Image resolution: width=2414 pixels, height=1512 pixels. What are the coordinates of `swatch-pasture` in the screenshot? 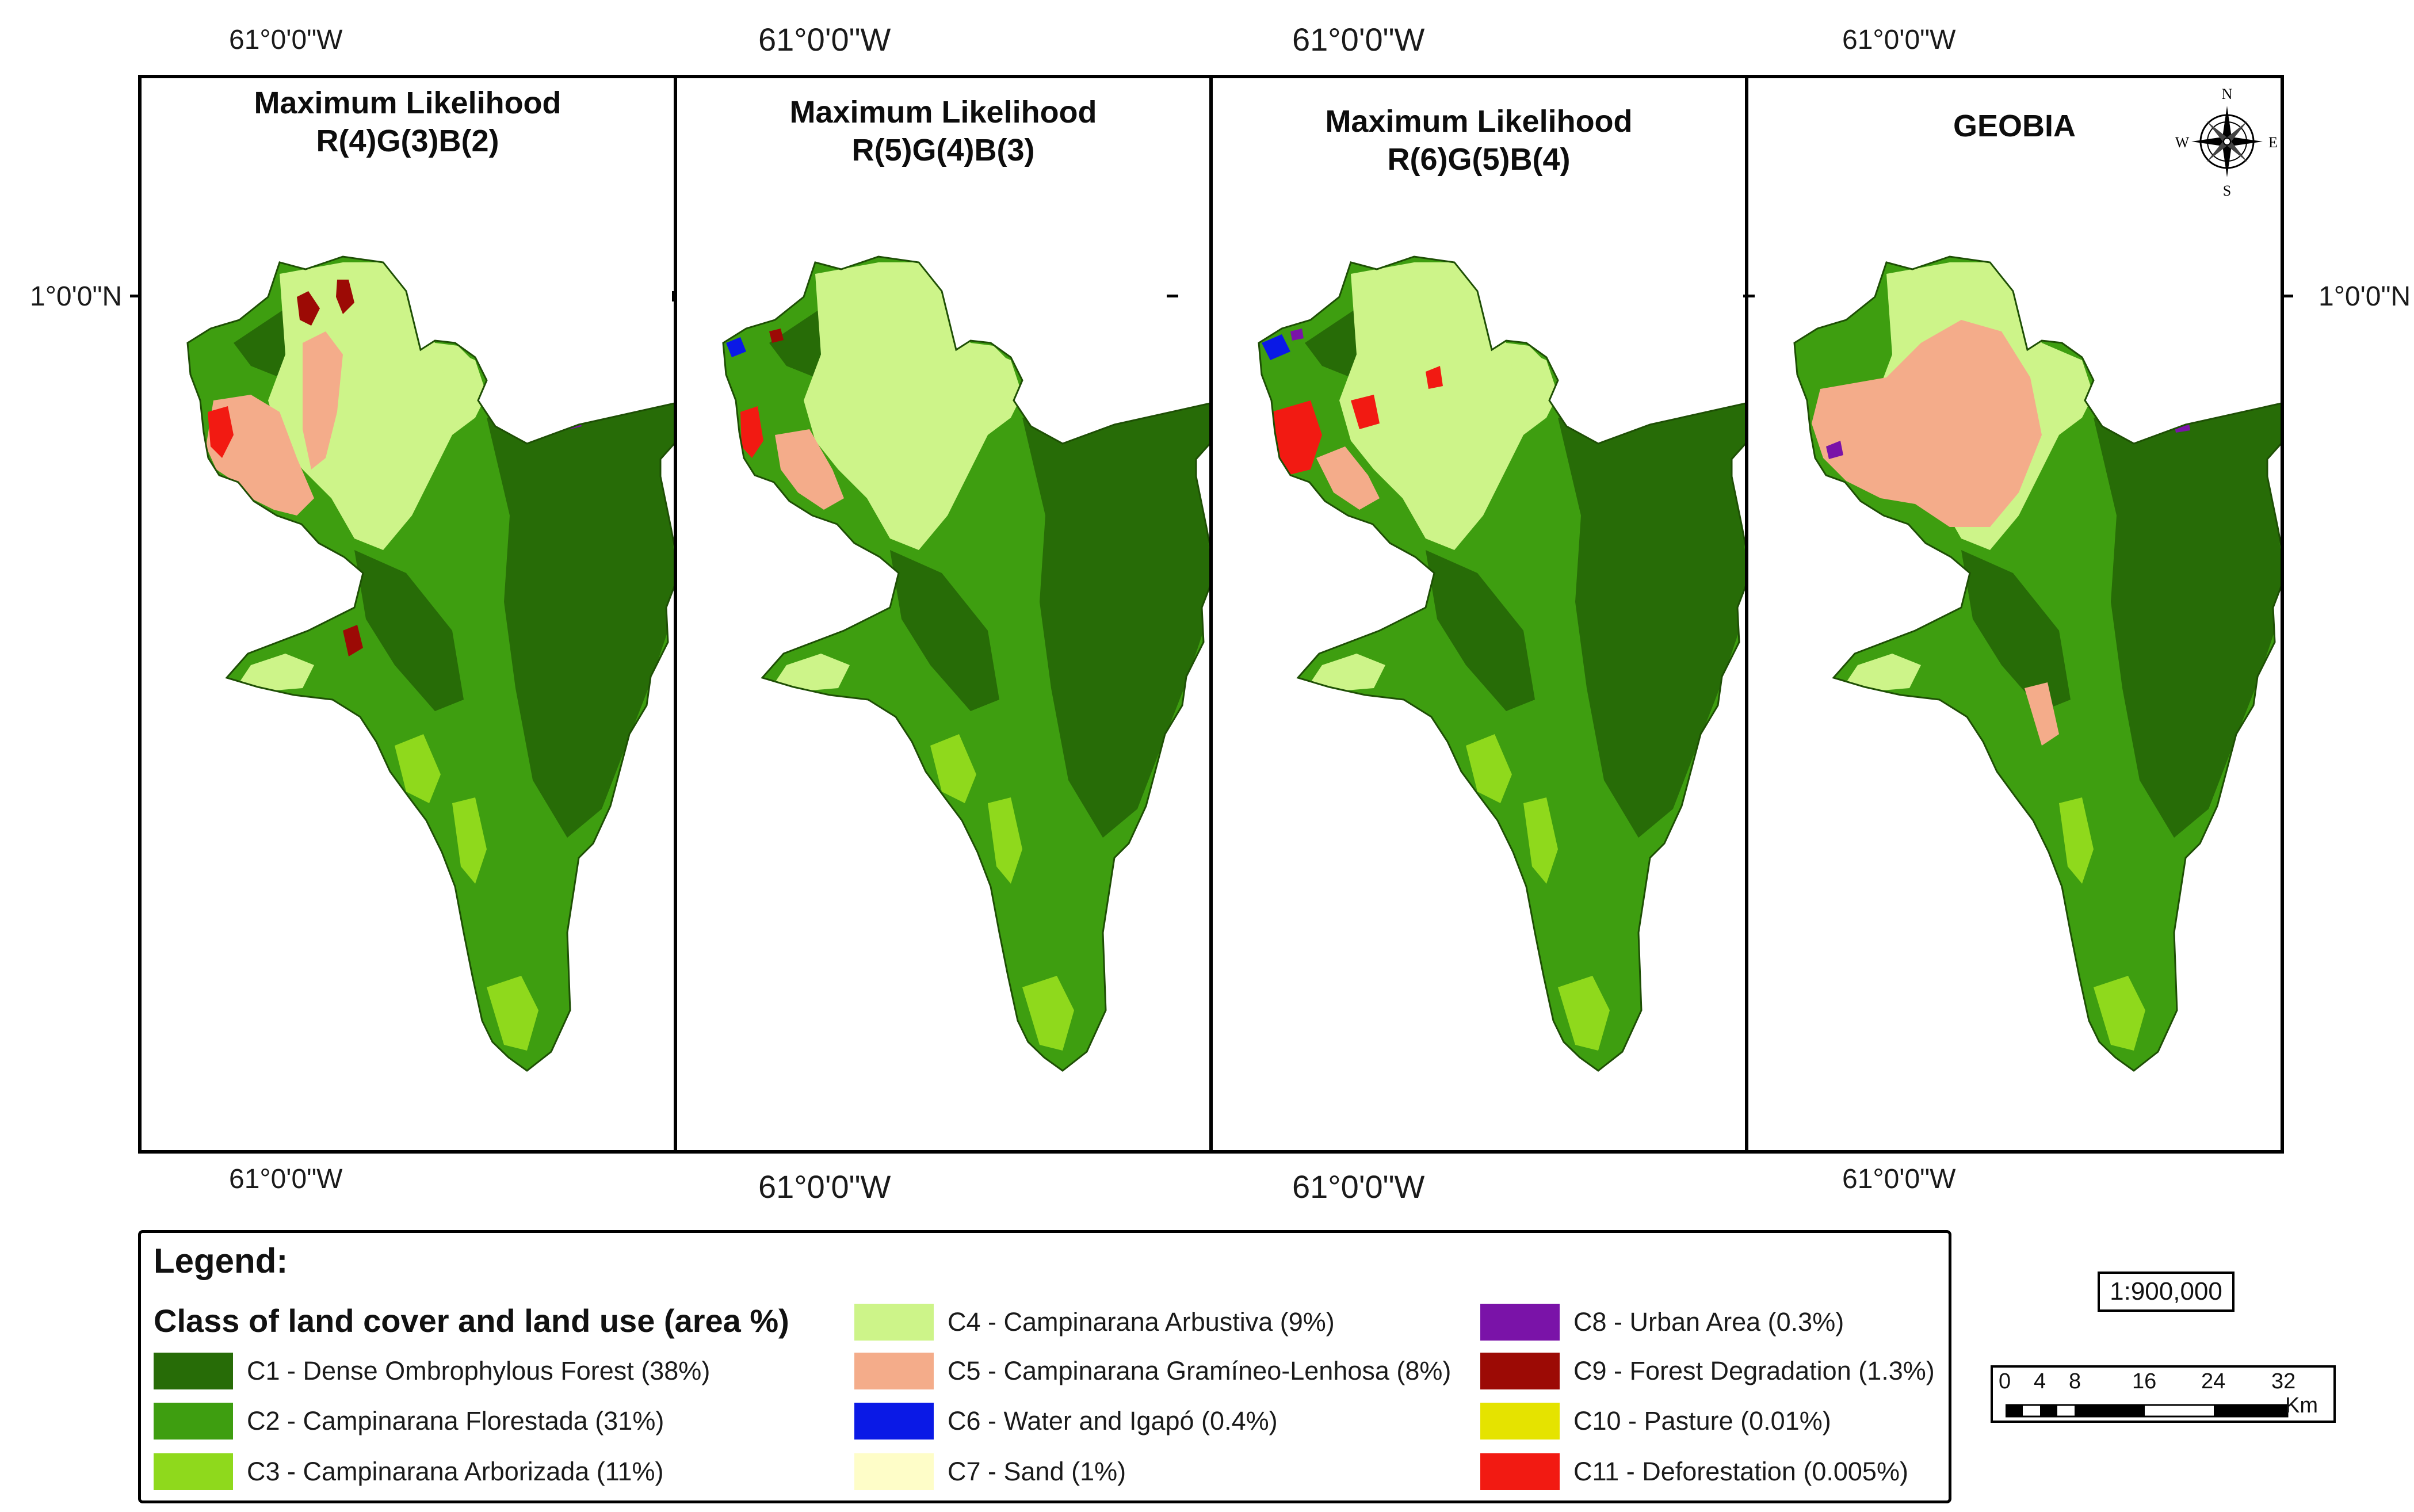 It's located at (1520, 1421).